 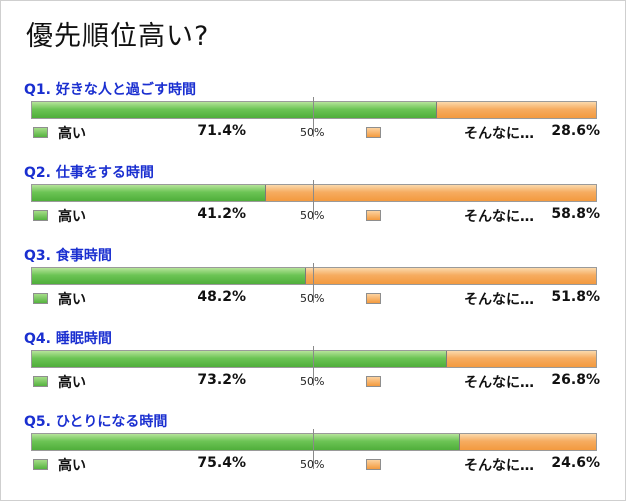 I want to click on value-label-high: 41.2%, so click(x=221, y=214).